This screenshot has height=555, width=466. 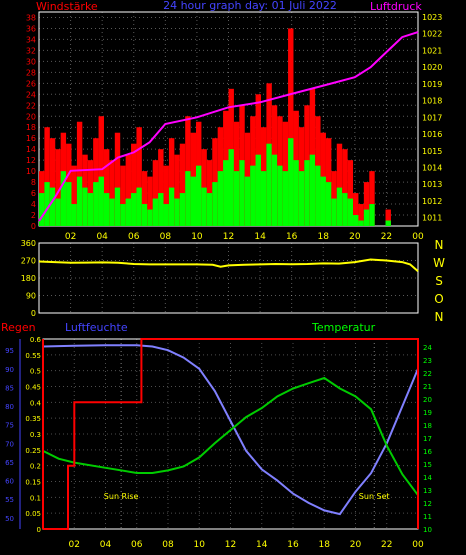 I want to click on direction-tick-label: 270, so click(x=28, y=261).